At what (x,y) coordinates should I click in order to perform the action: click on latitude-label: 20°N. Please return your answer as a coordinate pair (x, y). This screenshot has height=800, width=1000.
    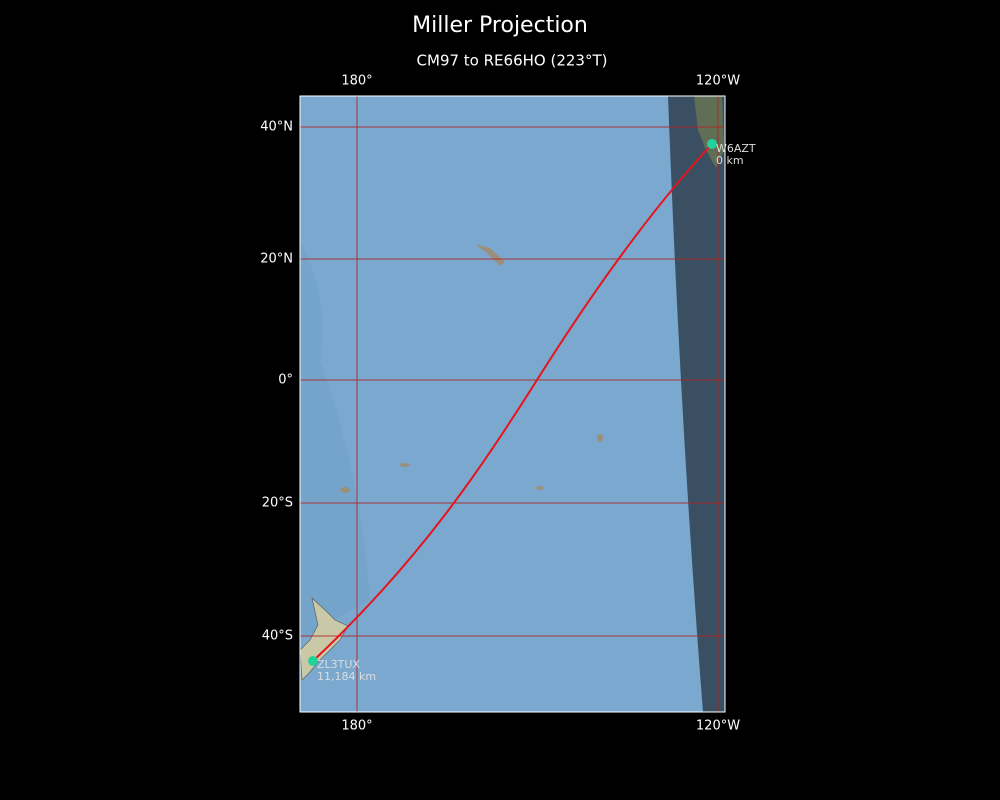
    Looking at the image, I should click on (276, 259).